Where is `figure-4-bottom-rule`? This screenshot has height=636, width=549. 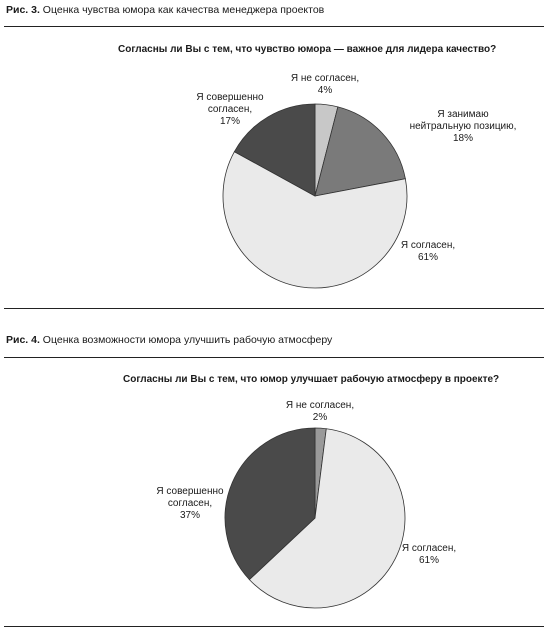 figure-4-bottom-rule is located at coordinates (274, 626).